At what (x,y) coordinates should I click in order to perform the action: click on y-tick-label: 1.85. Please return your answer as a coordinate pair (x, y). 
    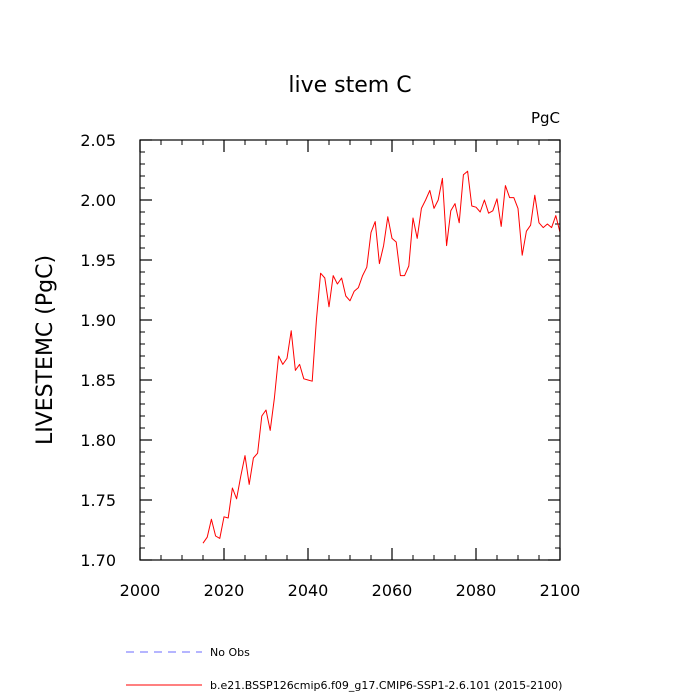
    Looking at the image, I should click on (98, 380).